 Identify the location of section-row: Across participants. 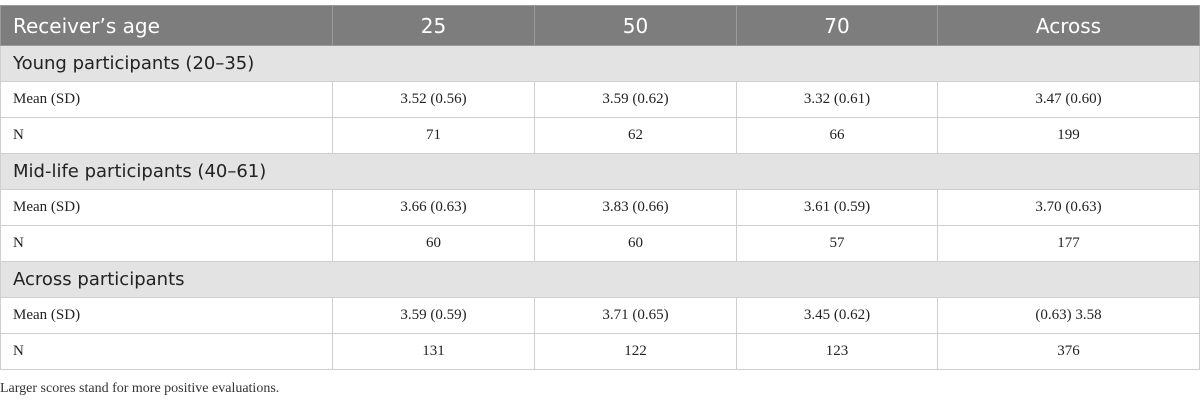
(600, 279).